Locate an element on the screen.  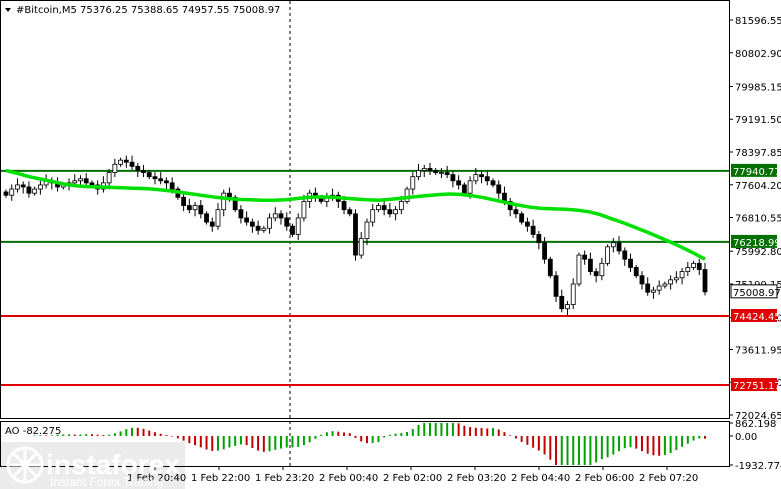
time-tick-label: 1 Feb 22:00 is located at coordinates (220, 478).